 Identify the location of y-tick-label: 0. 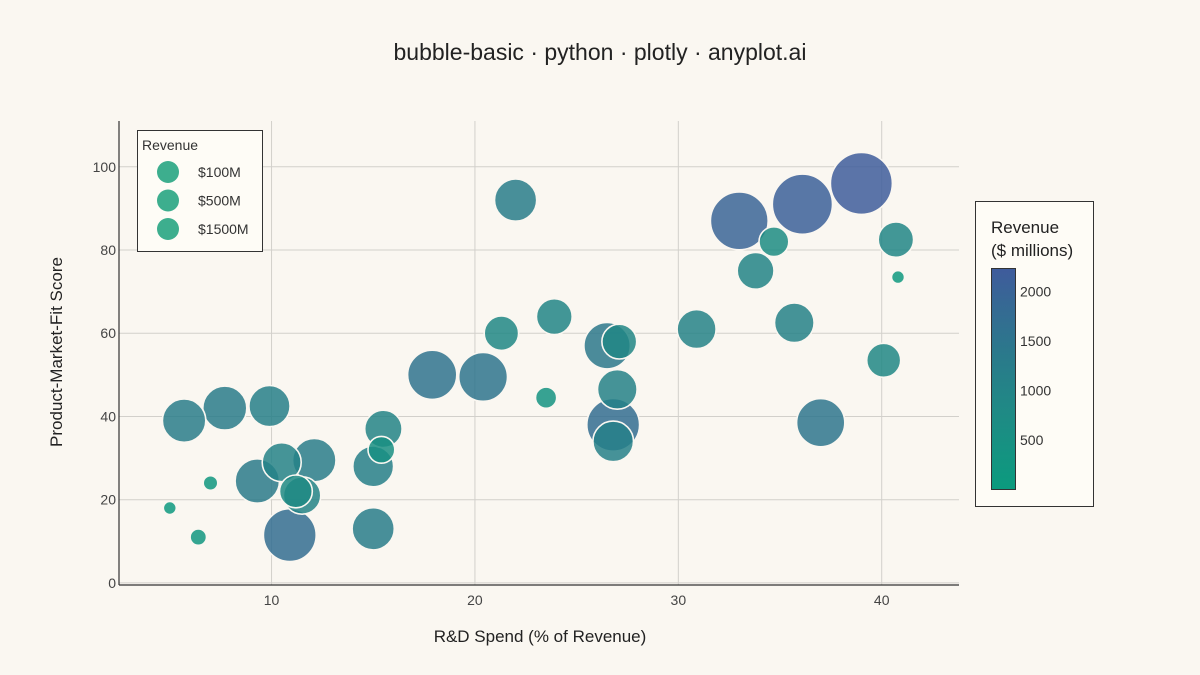
(112, 583).